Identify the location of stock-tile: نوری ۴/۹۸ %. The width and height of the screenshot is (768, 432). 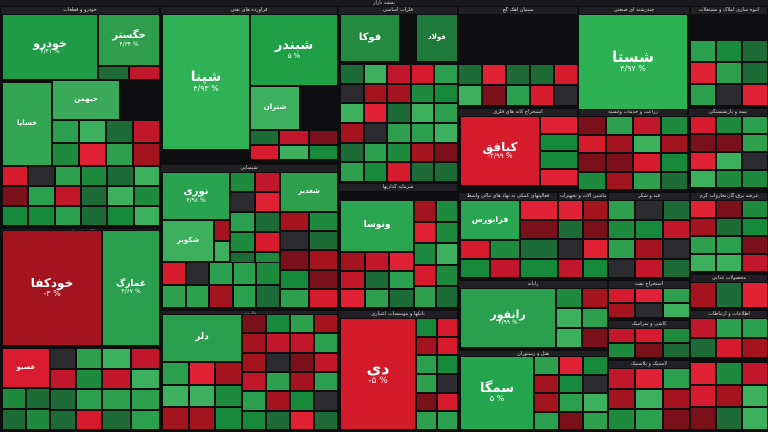
(196, 196).